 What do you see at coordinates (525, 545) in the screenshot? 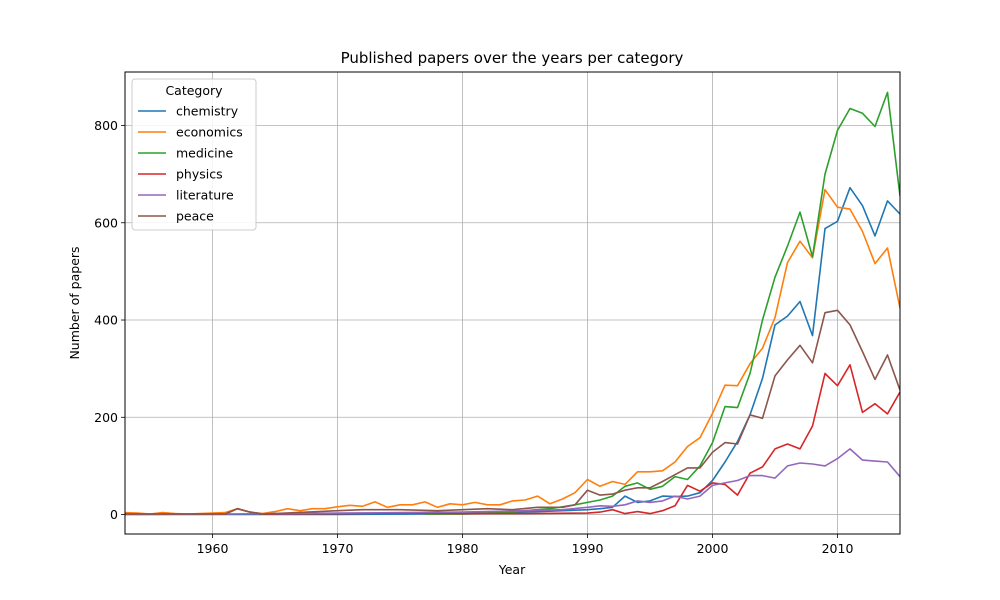
I see `x-axis: 1960 1970 1980 1990 2000 2010` at bounding box center [525, 545].